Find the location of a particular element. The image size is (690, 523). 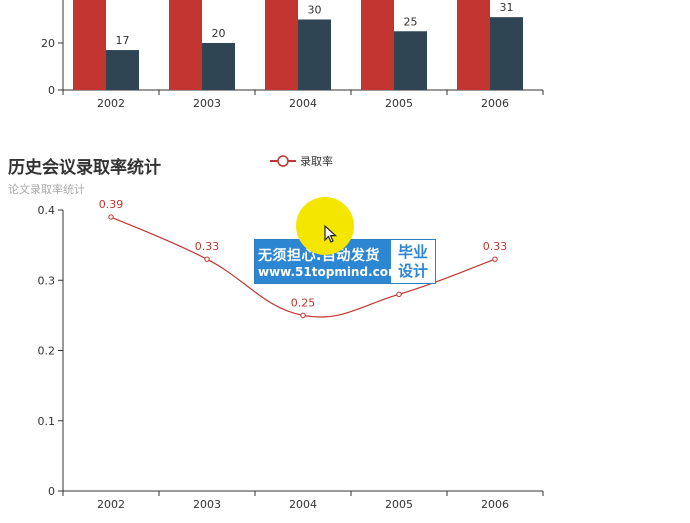

y-tick-label: 0.1 is located at coordinates (47, 421).